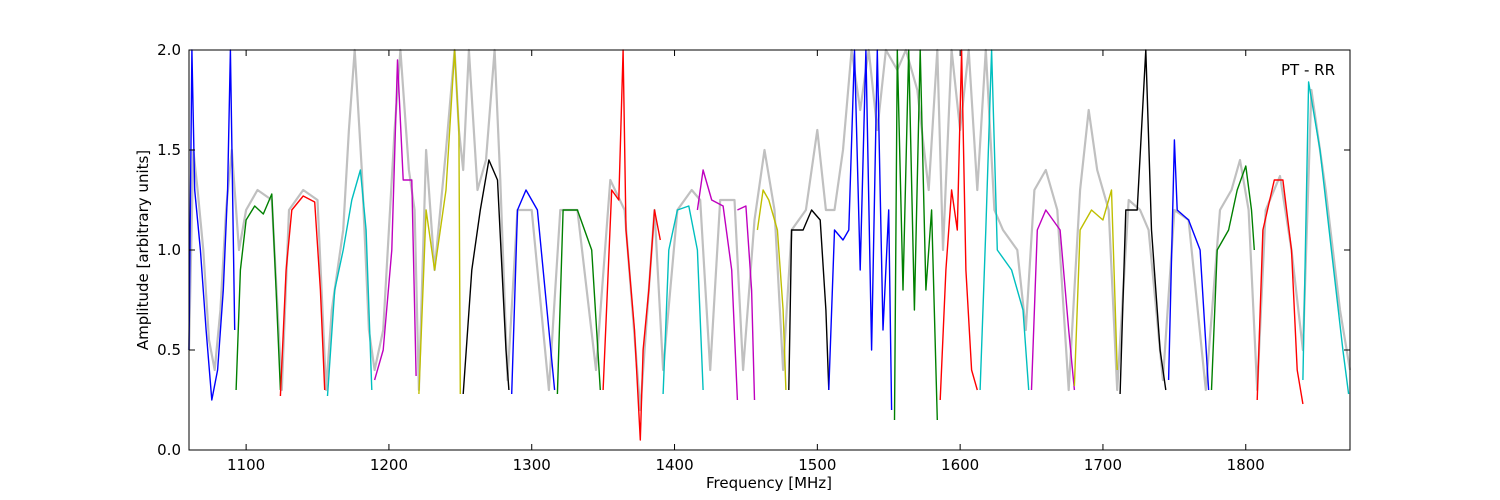  What do you see at coordinates (674, 465) in the screenshot?
I see `x-tick-label: 1400` at bounding box center [674, 465].